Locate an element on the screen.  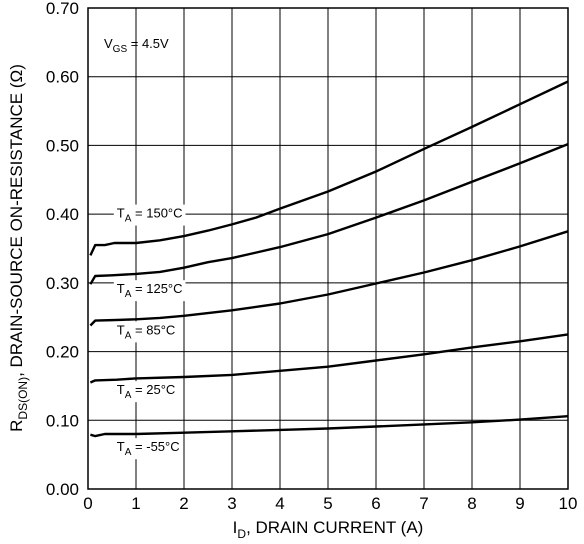
series-label-rest: = 125°C is located at coordinates (156, 288).